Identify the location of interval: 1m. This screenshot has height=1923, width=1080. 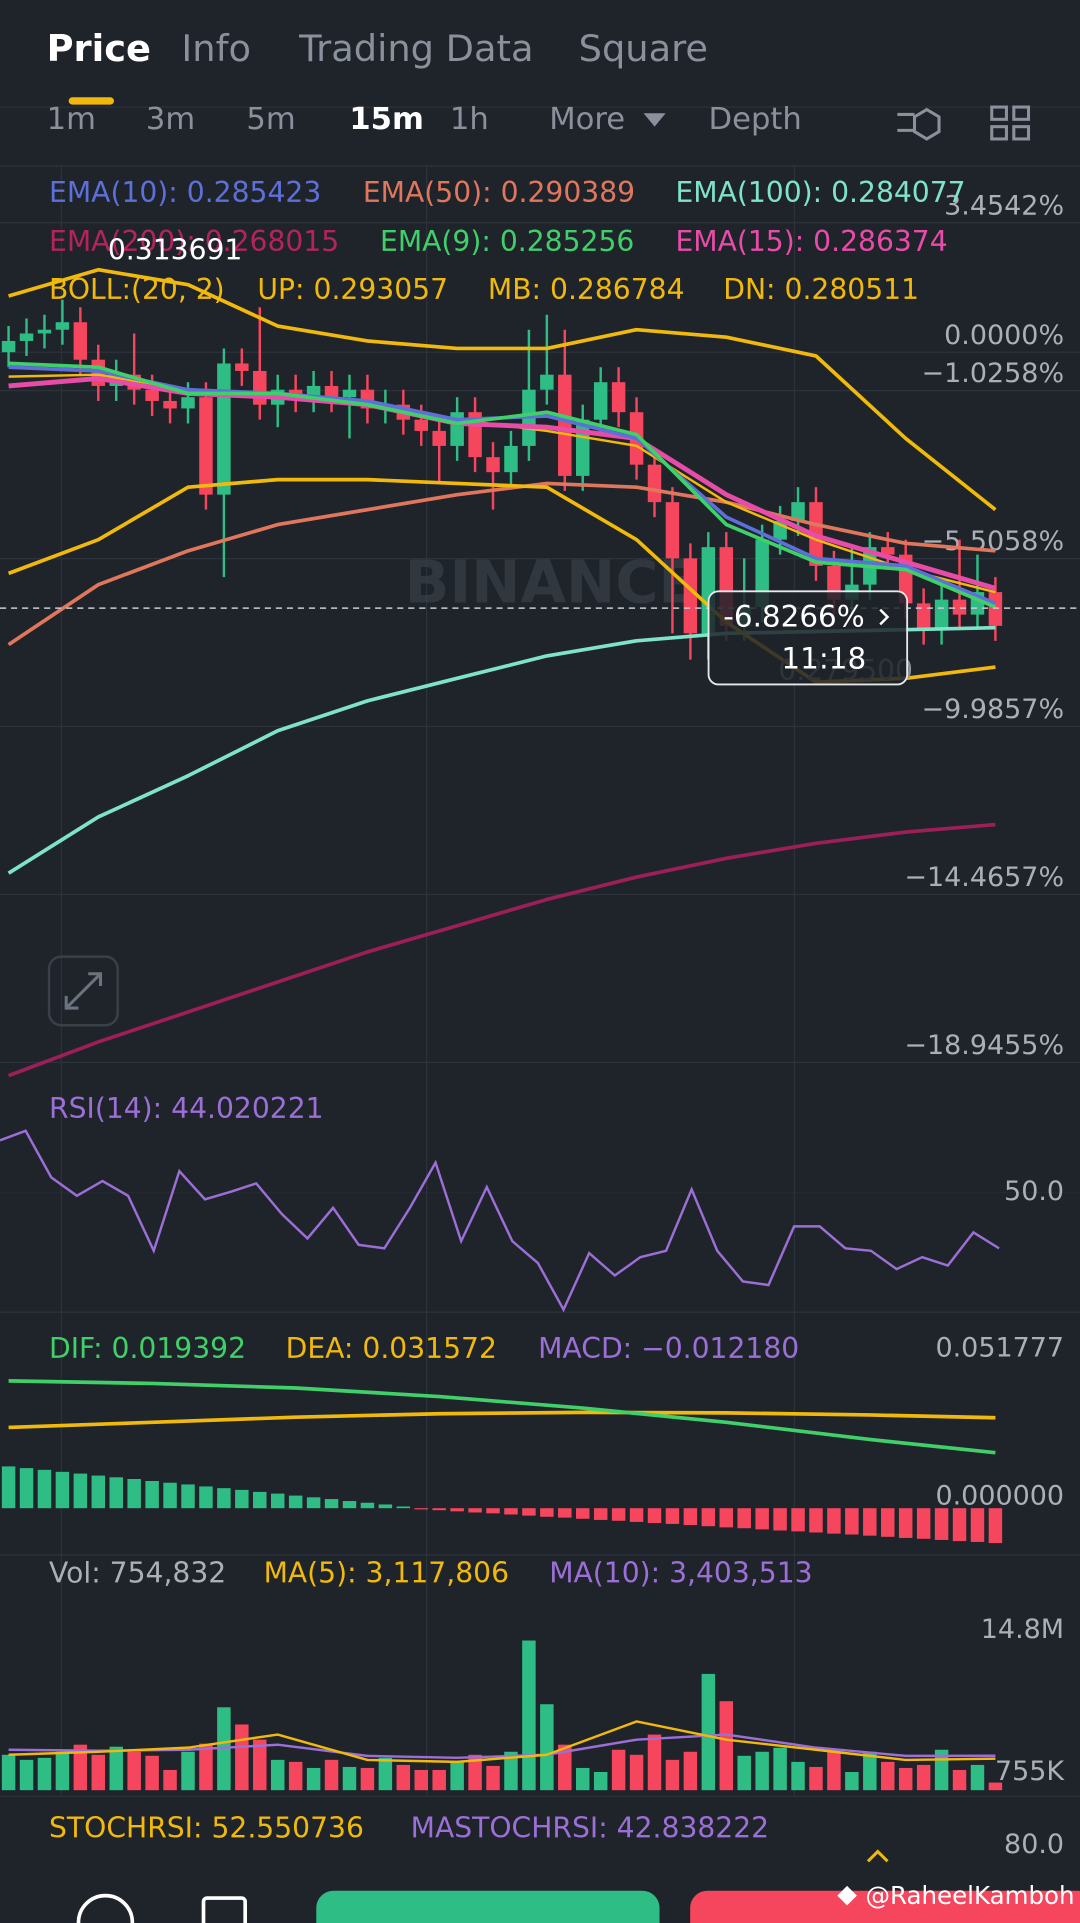
(71, 119).